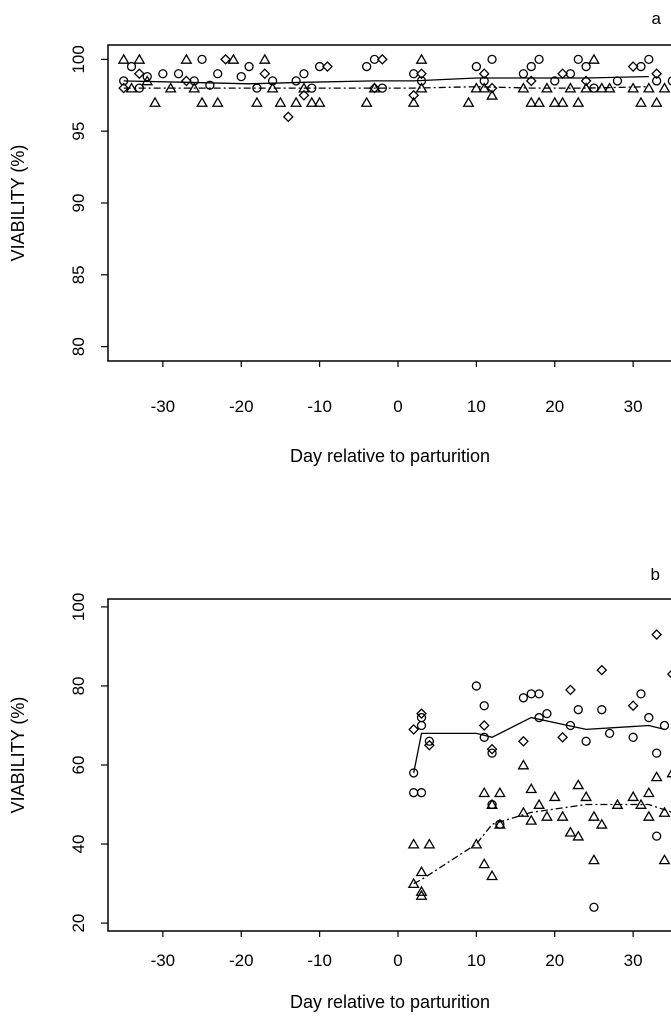 The image size is (671, 1021). What do you see at coordinates (78, 685) in the screenshot?
I see `y-tick-label: 80` at bounding box center [78, 685].